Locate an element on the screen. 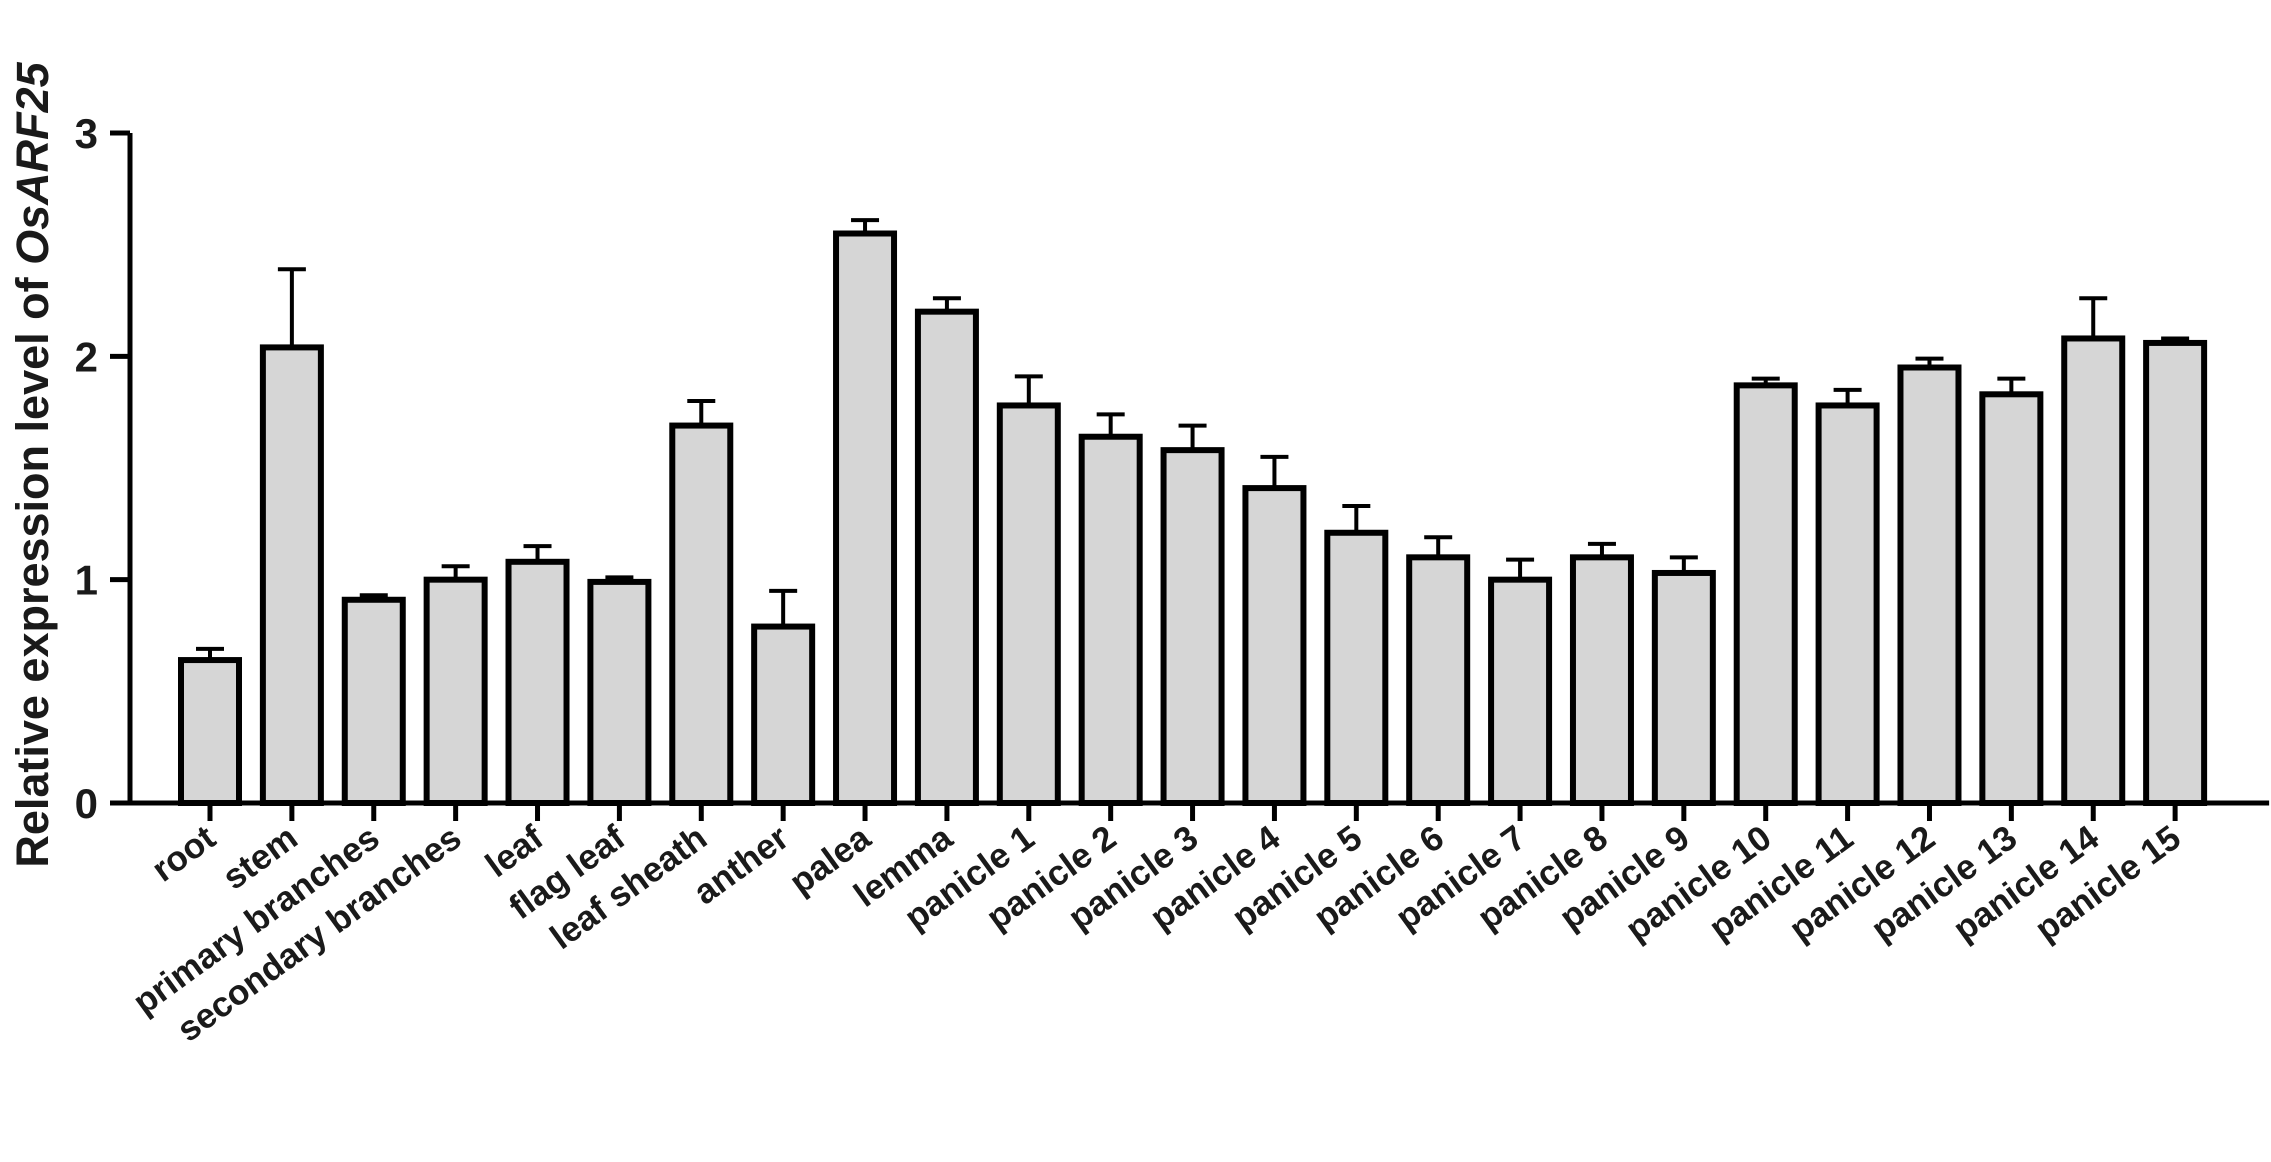 The width and height of the screenshot is (2271, 1162). x-tick-label-7: anther is located at coordinates (741, 865).